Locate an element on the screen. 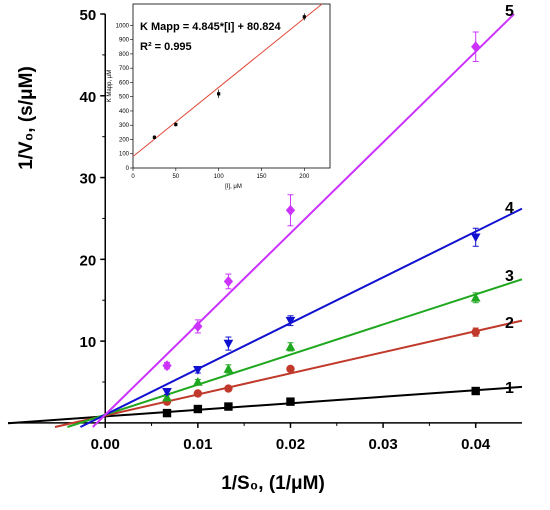 The image size is (550, 510). series-label-2: 2 is located at coordinates (509, 323).